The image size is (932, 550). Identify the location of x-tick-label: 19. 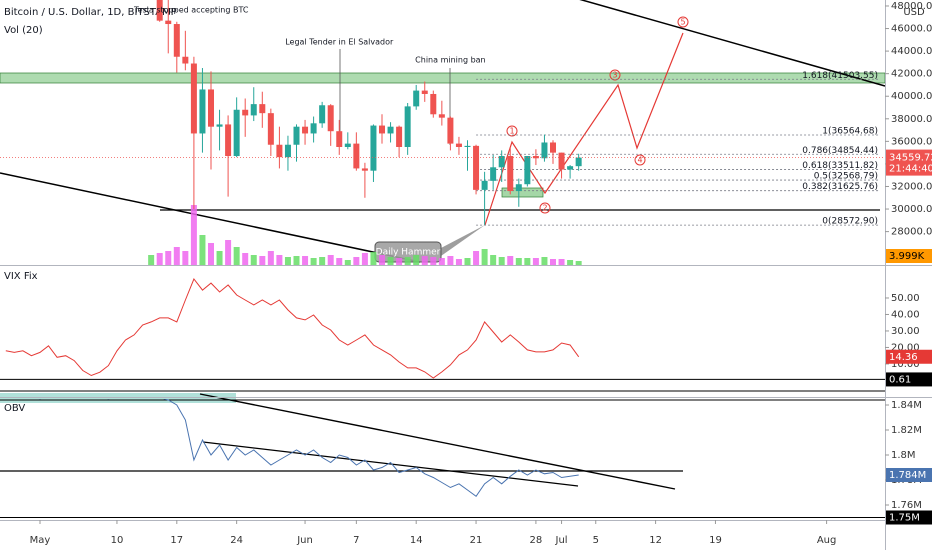
(715, 540).